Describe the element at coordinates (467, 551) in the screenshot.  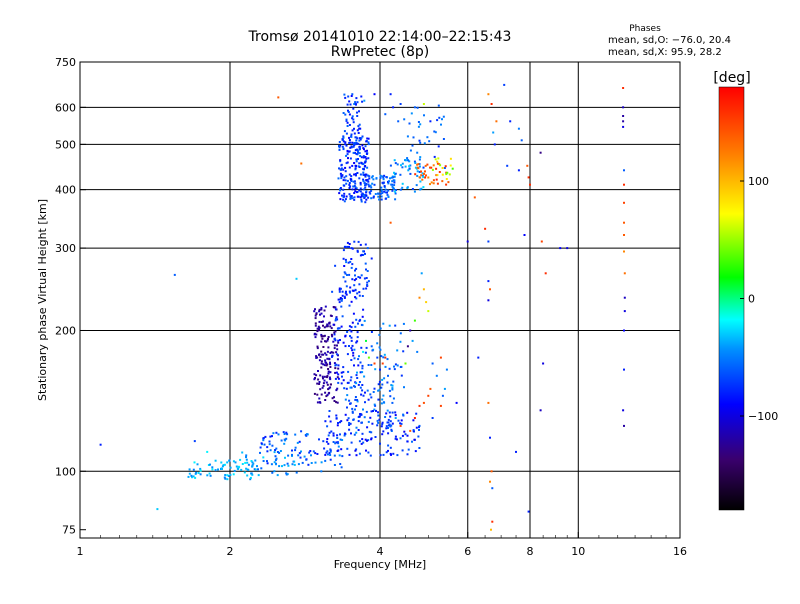
I see `x-tick-label: 6` at that location.